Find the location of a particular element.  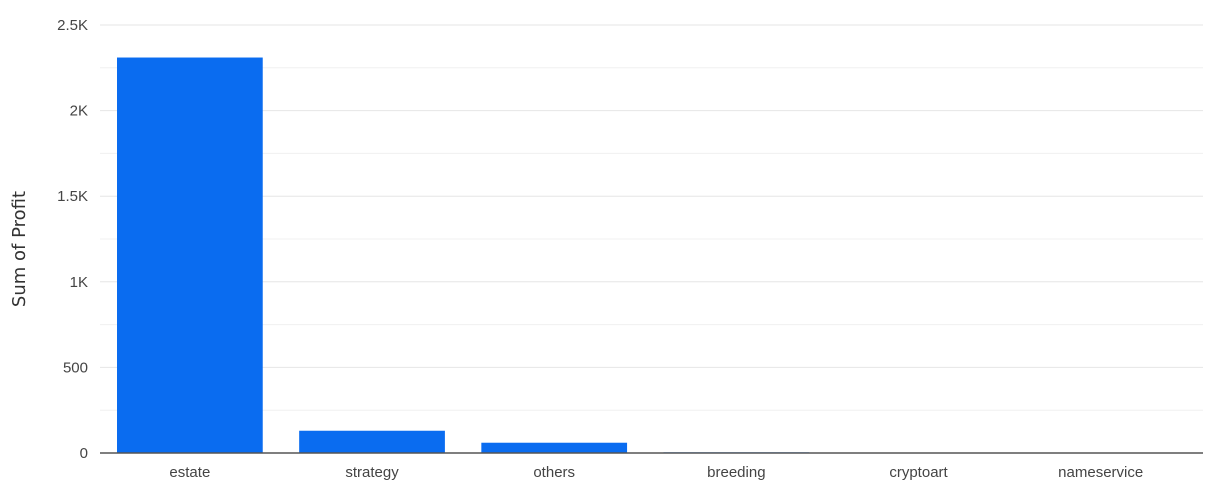

x-tick-label: cryptoart is located at coordinates (918, 472).